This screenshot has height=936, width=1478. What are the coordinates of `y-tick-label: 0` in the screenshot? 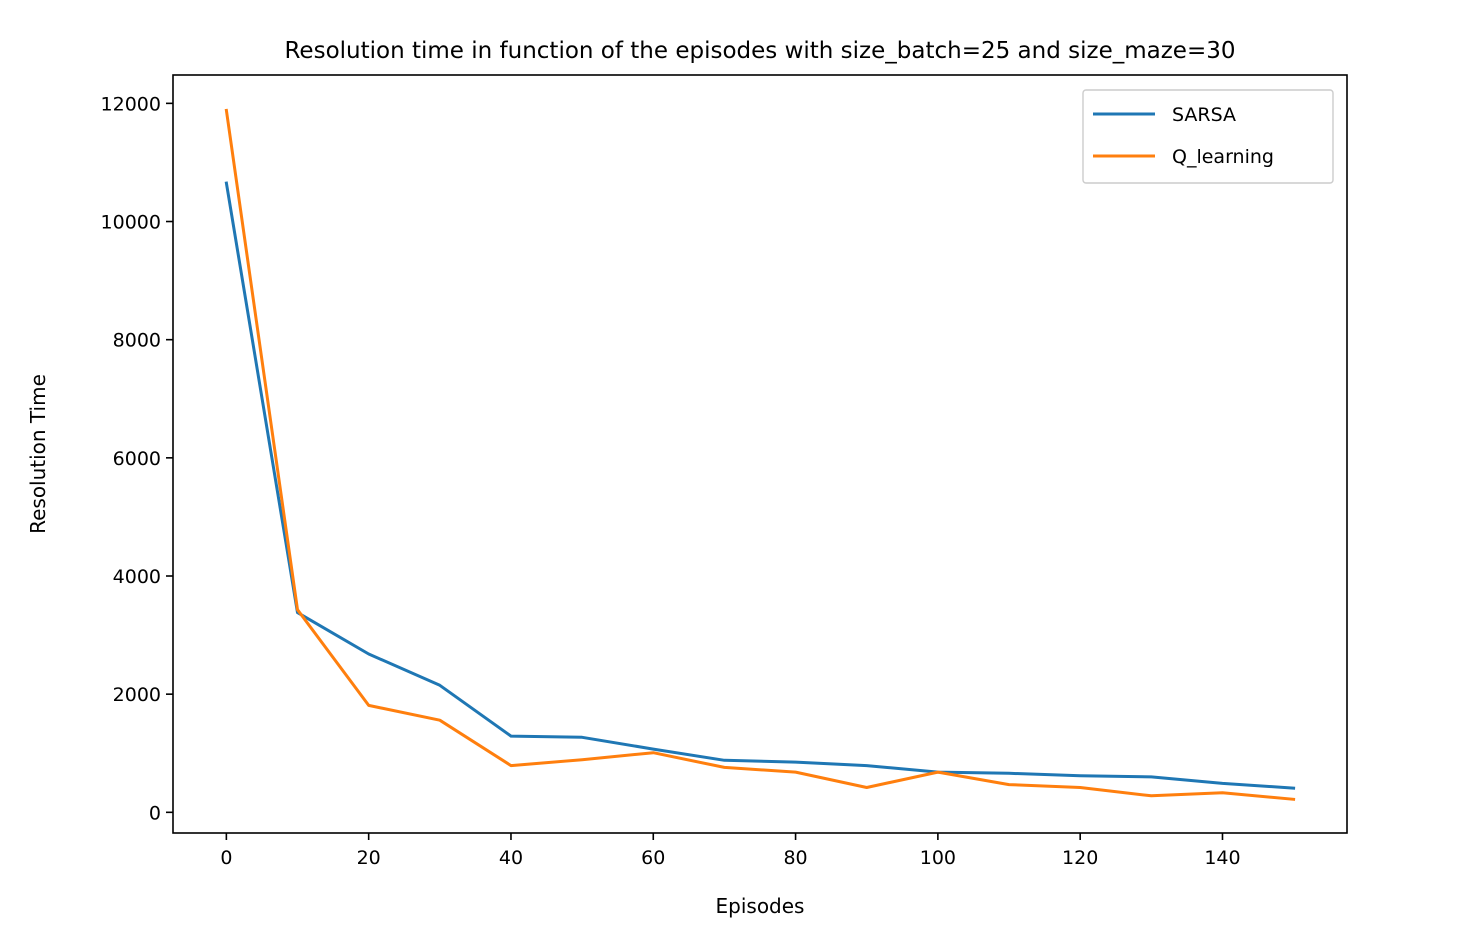 It's located at (155, 813).